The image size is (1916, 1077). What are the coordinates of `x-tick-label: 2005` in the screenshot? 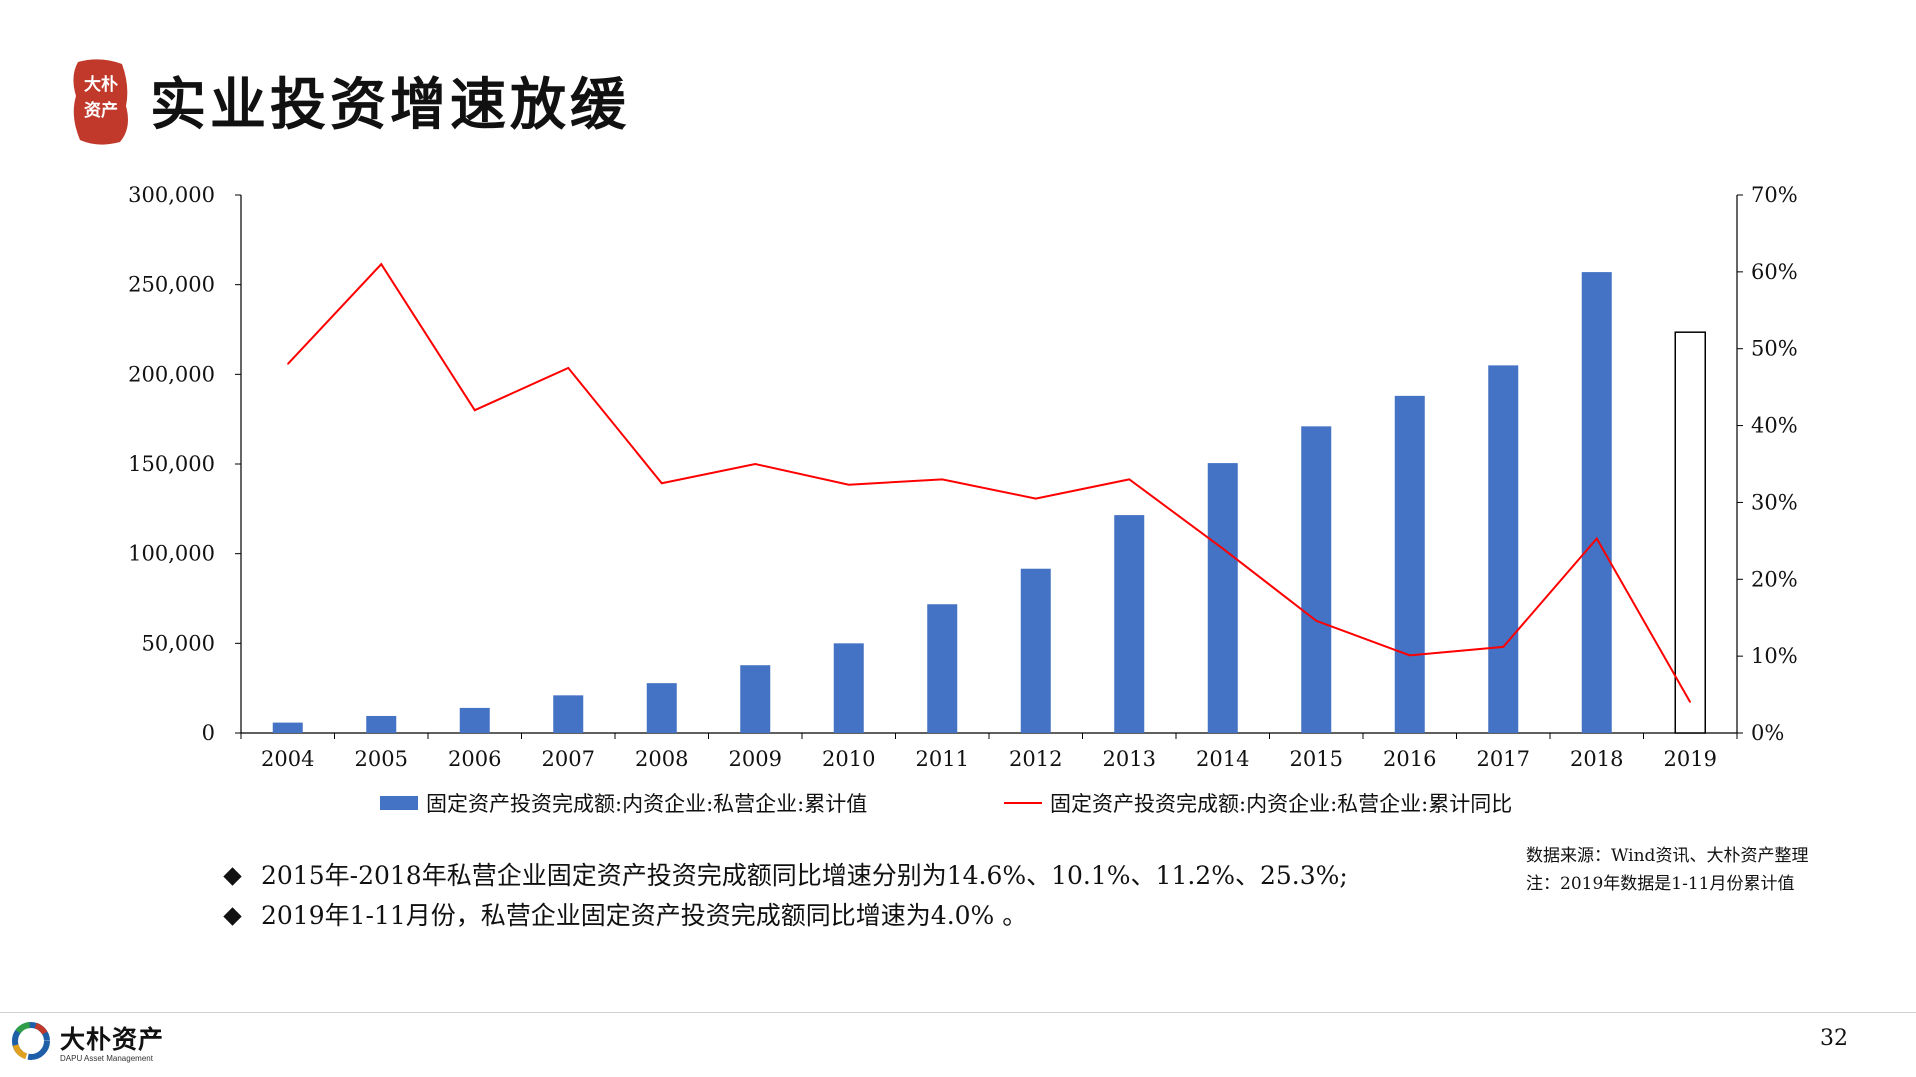 It's located at (381, 759).